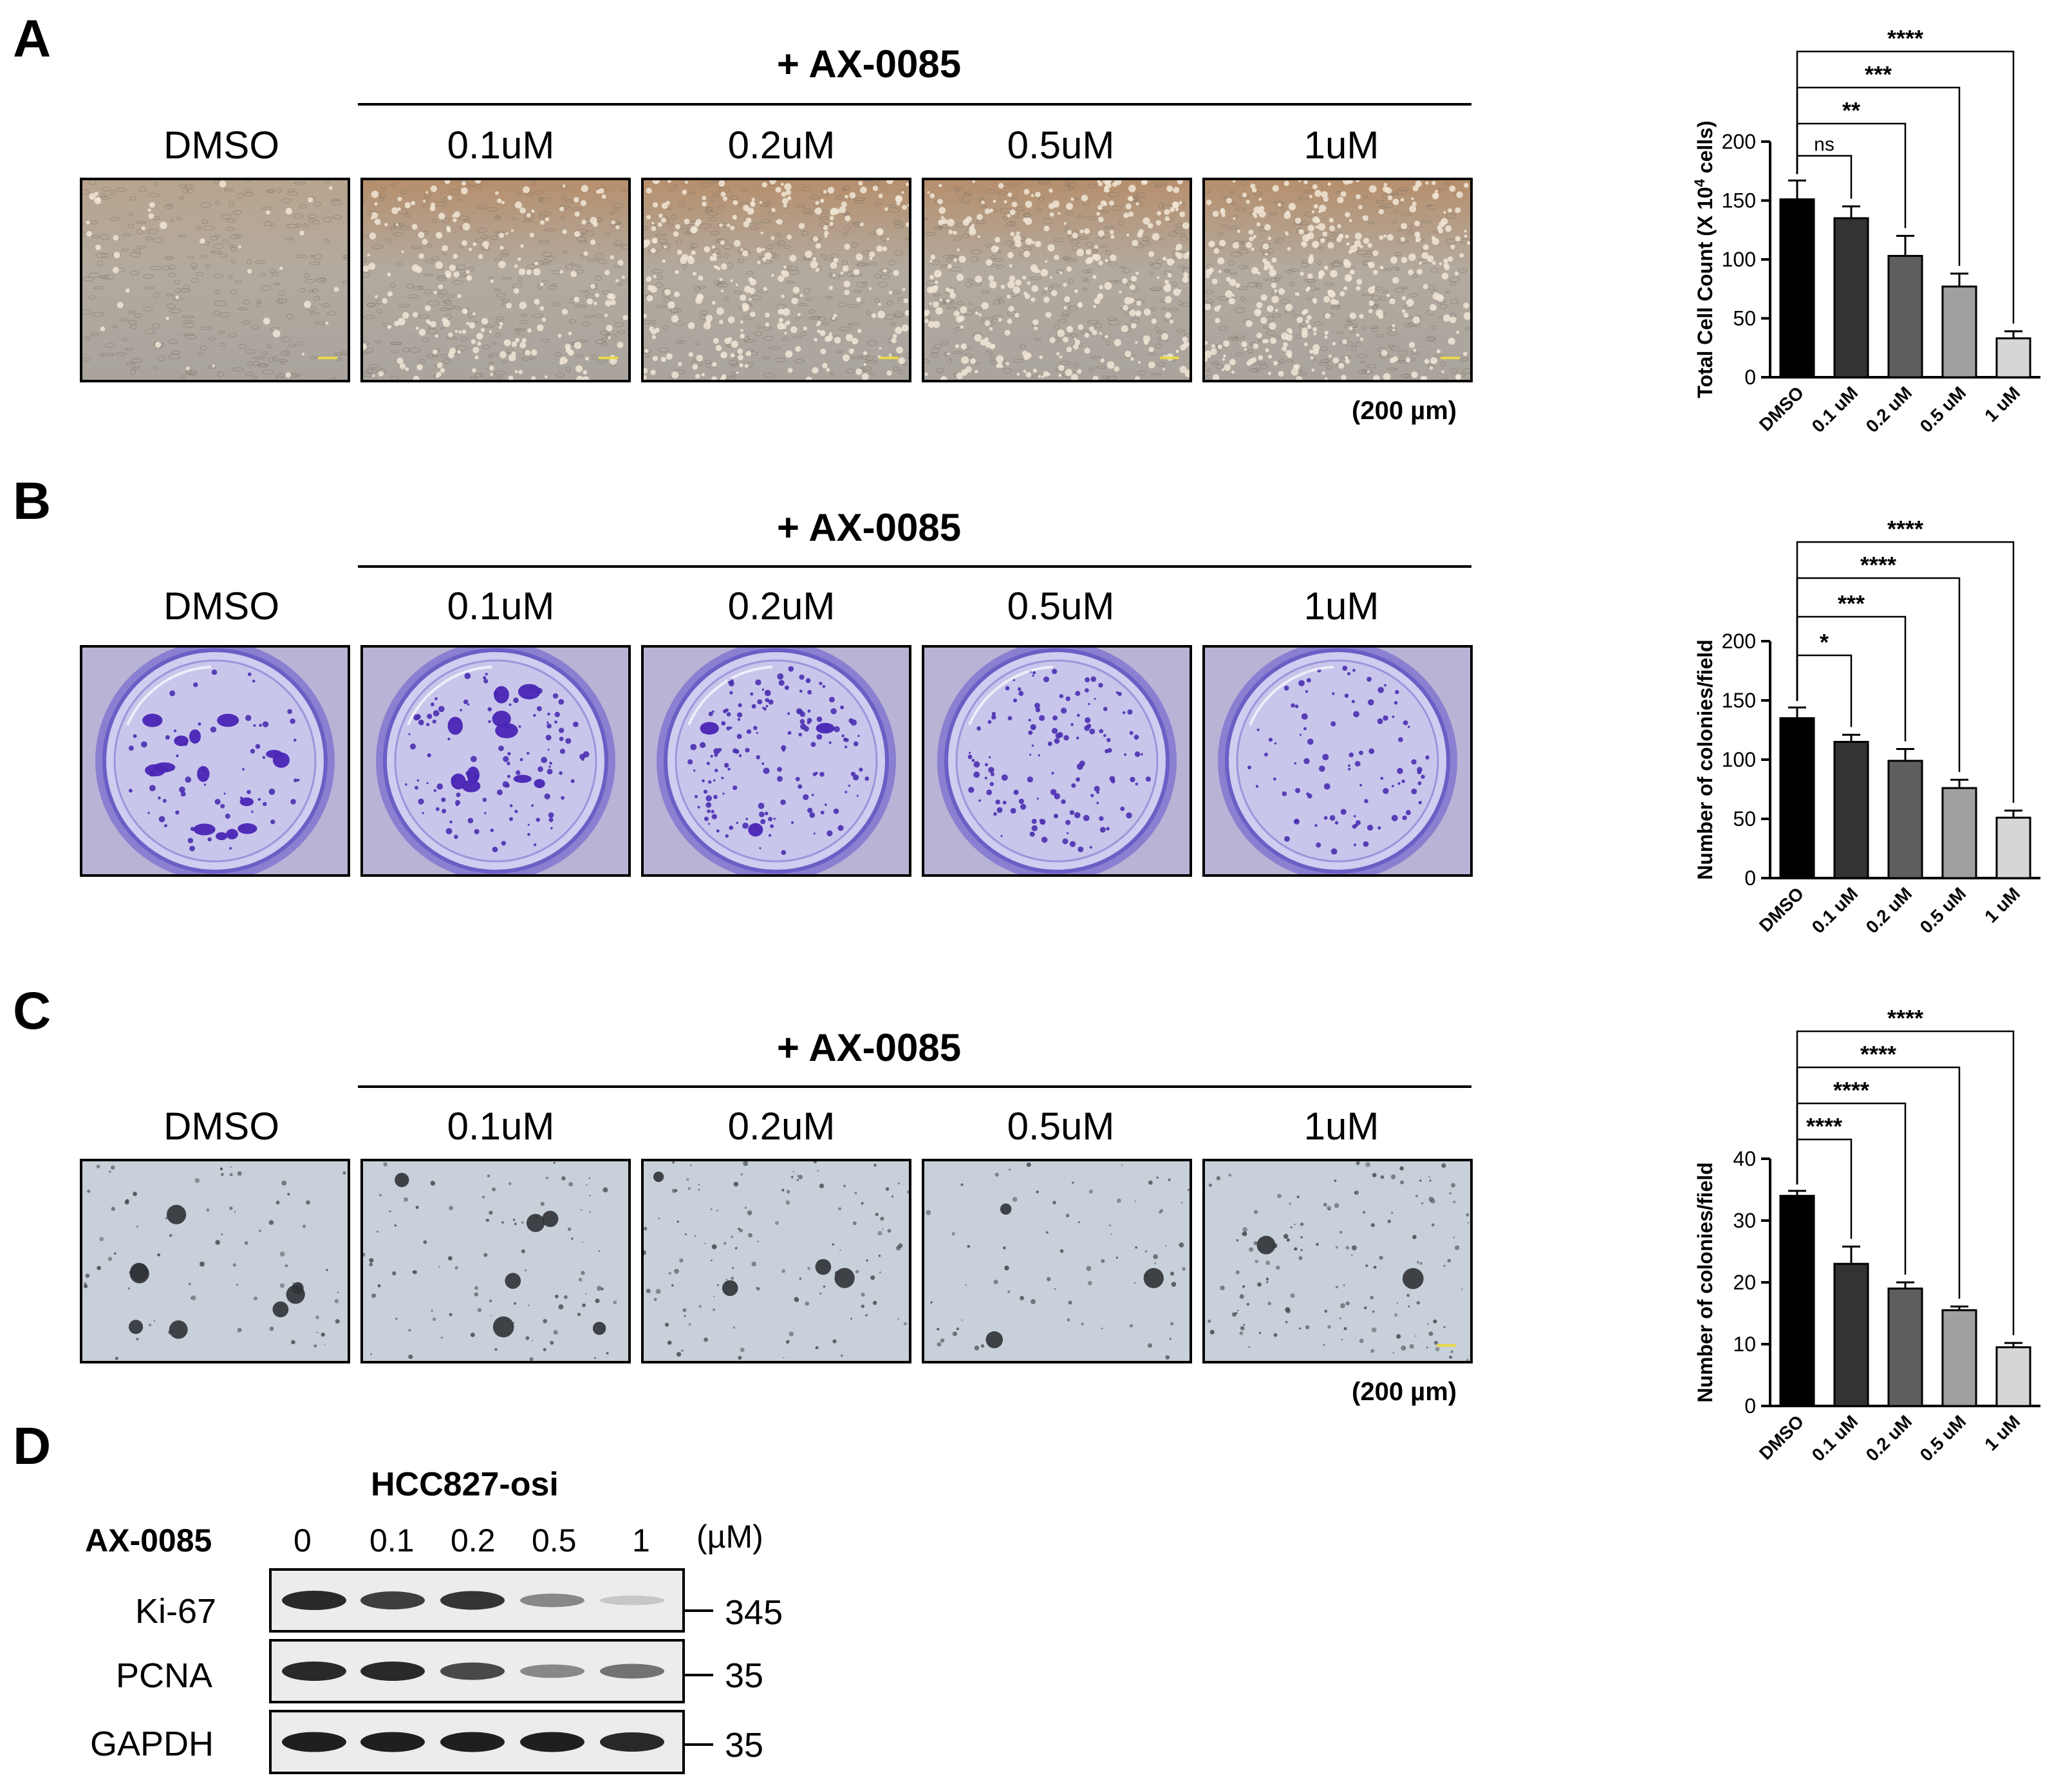  I want to click on panel-b-col-label: 1uM, so click(1341, 606).